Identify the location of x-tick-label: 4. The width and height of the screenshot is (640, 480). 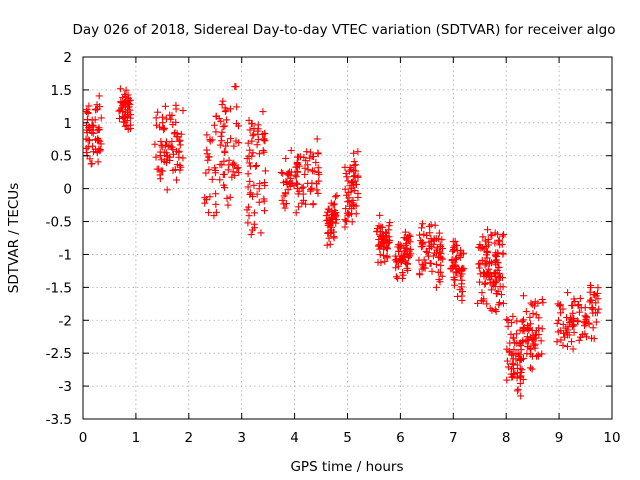
(294, 438).